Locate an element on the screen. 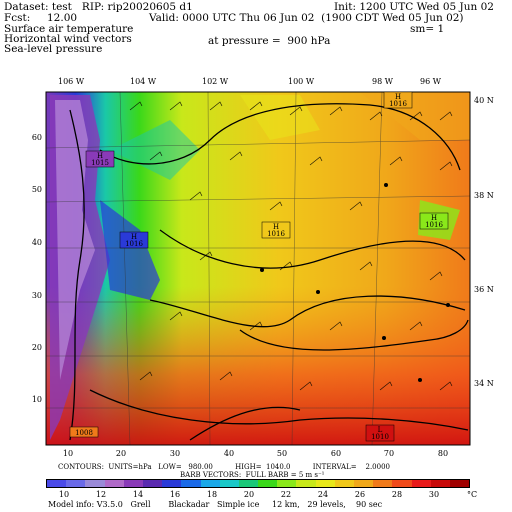  lat-label: 34 N is located at coordinates (484, 383).